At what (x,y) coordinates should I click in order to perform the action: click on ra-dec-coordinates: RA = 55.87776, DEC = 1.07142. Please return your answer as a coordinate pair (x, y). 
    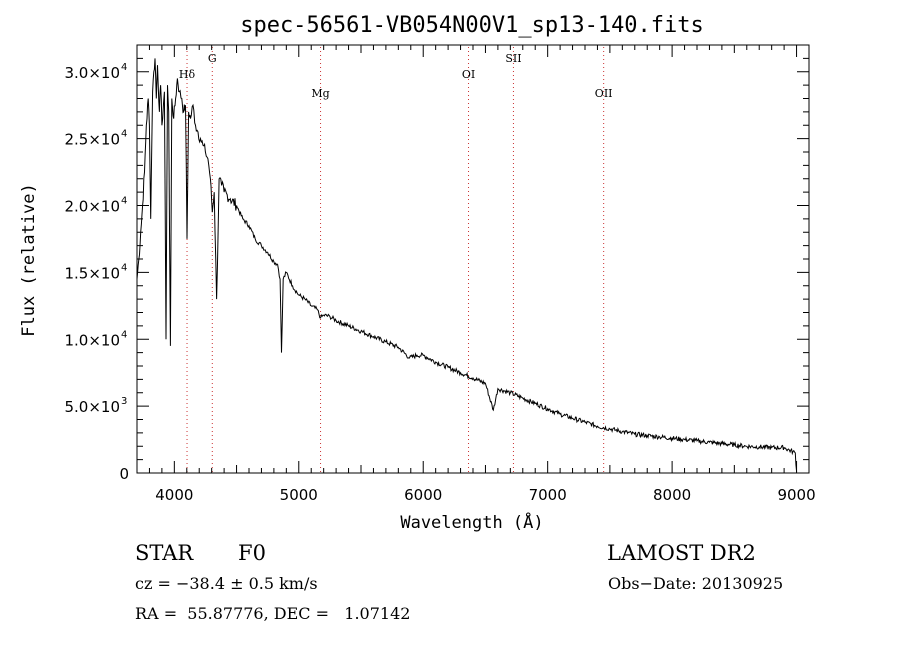
    Looking at the image, I should click on (273, 613).